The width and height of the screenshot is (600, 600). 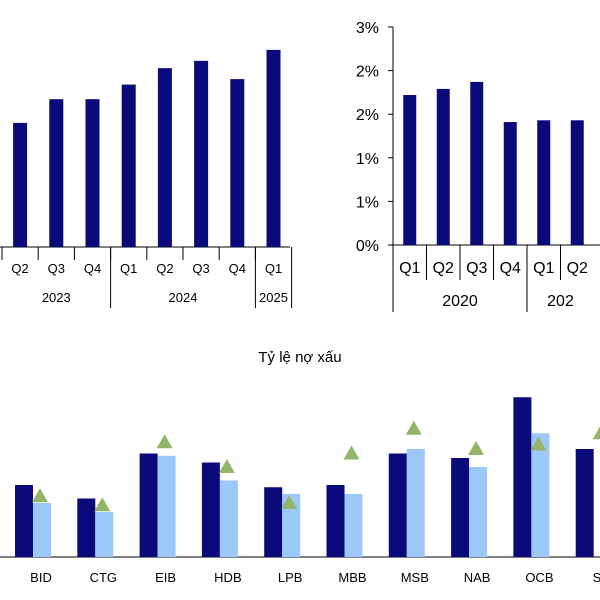 What do you see at coordinates (560, 301) in the screenshot?
I see `chart-2-group-label: 202` at bounding box center [560, 301].